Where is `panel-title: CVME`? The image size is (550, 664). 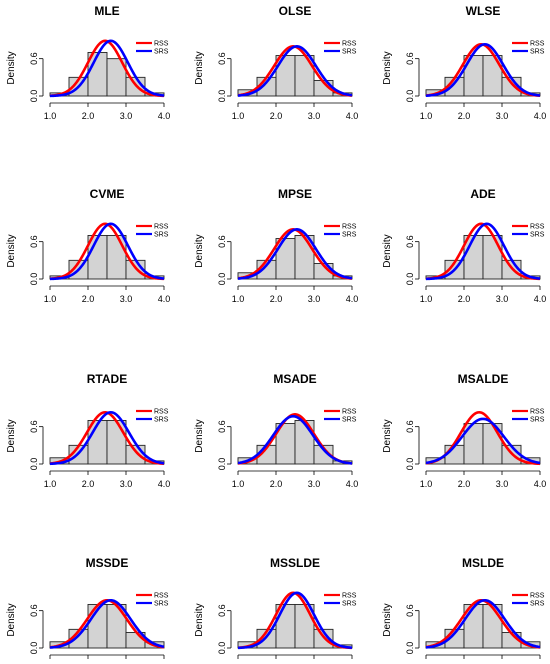
panel-title: CVME is located at coordinates (107, 194).